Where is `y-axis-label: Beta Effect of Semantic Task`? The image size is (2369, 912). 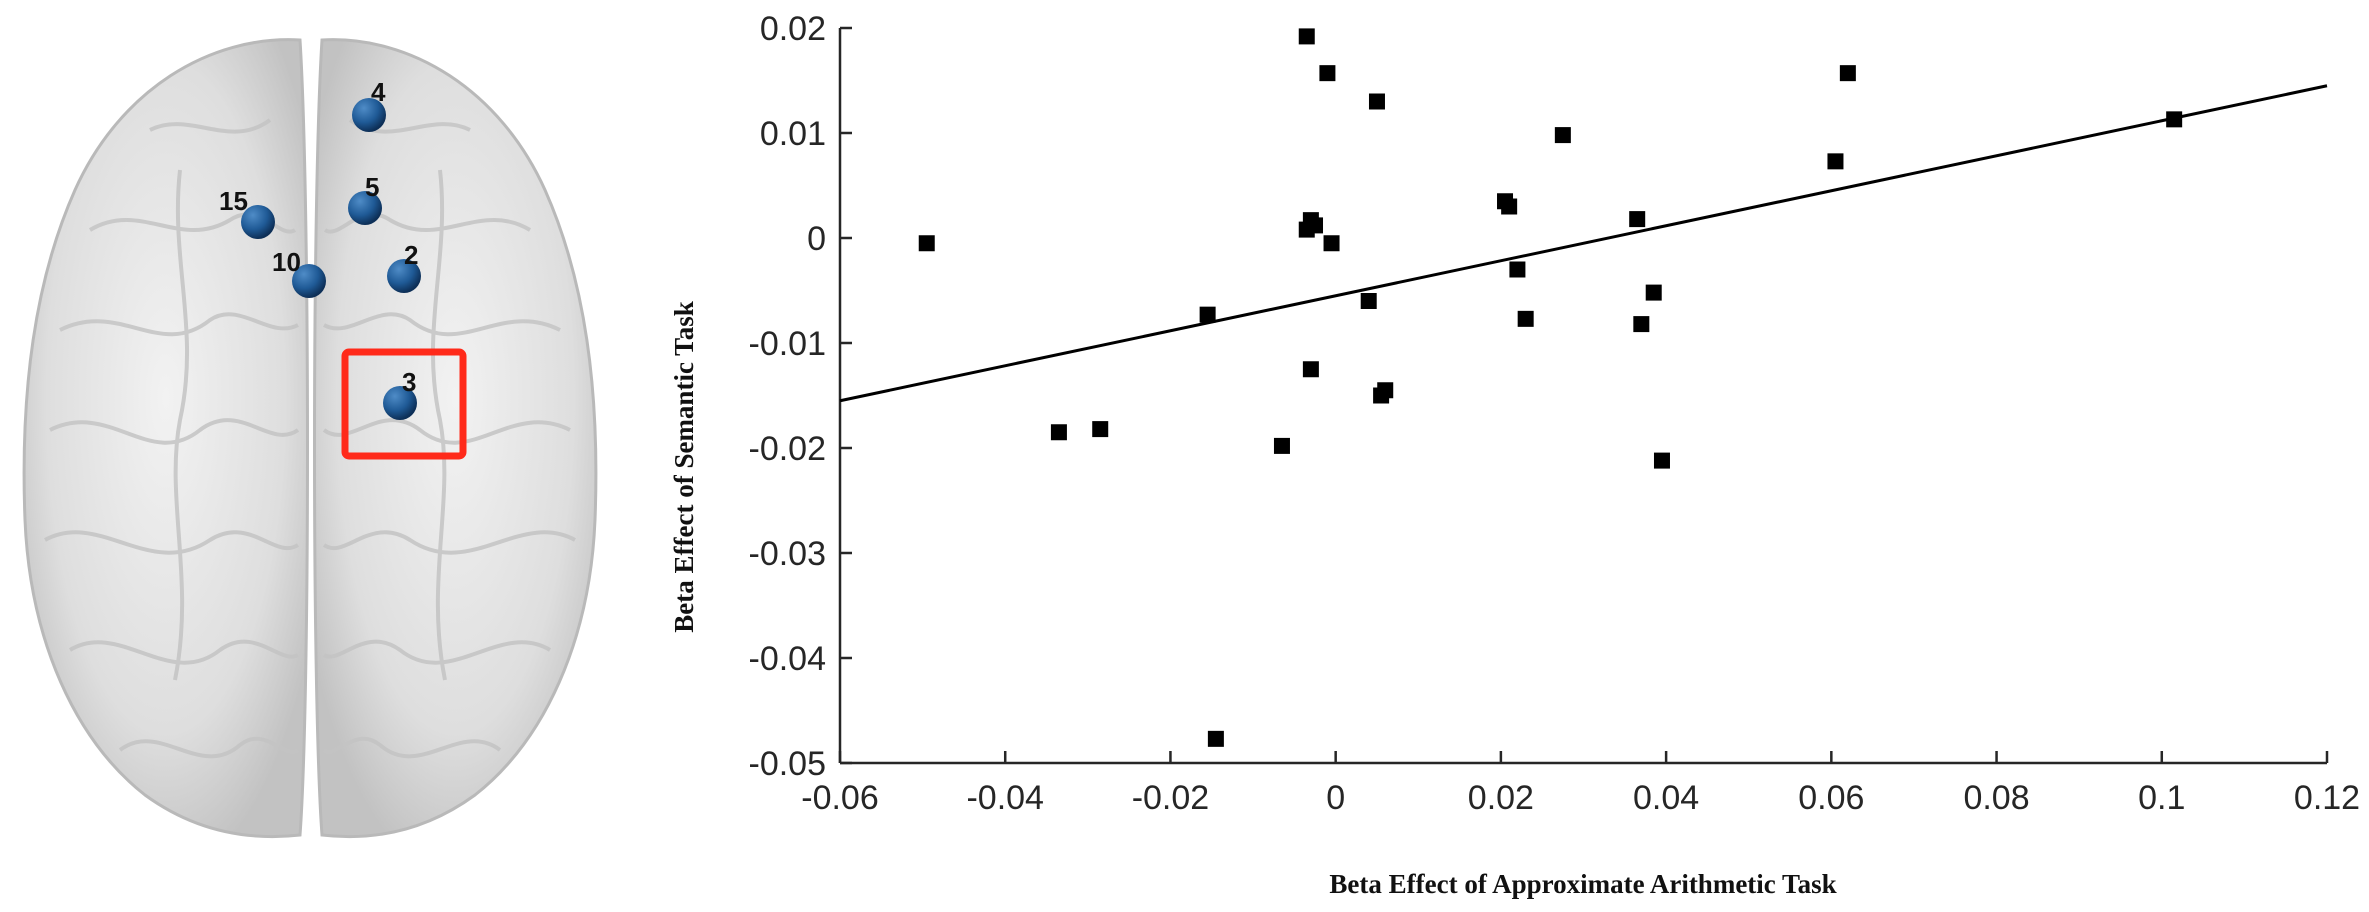
y-axis-label: Beta Effect of Semantic Task is located at coordinates (684, 466).